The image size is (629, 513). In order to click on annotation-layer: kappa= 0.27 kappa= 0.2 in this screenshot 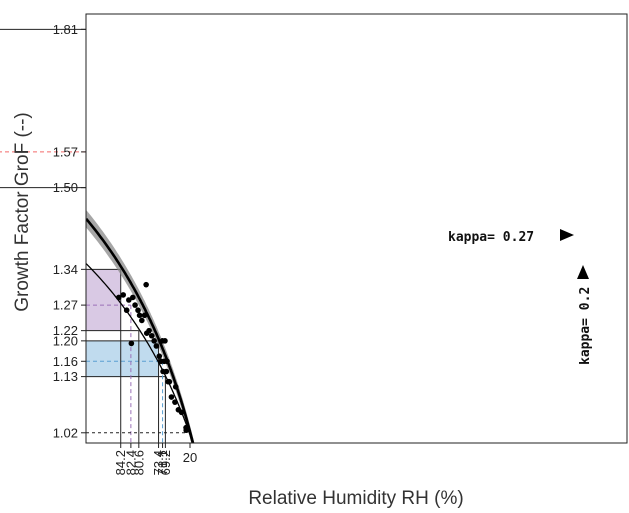, I will do `click(520, 297)`.